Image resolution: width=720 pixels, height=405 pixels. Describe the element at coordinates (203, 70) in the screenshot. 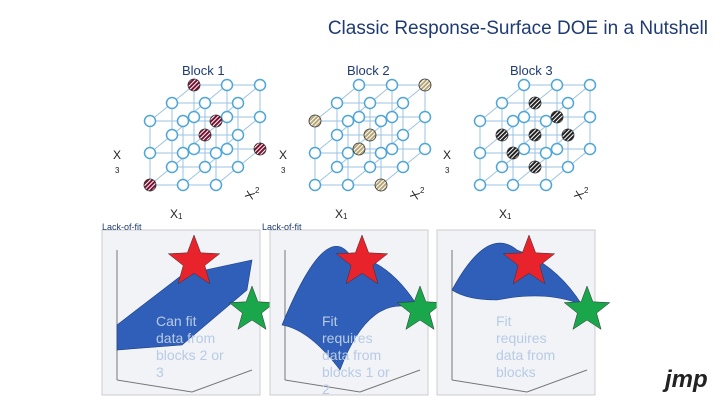

I see `block-label: Block 1` at that location.